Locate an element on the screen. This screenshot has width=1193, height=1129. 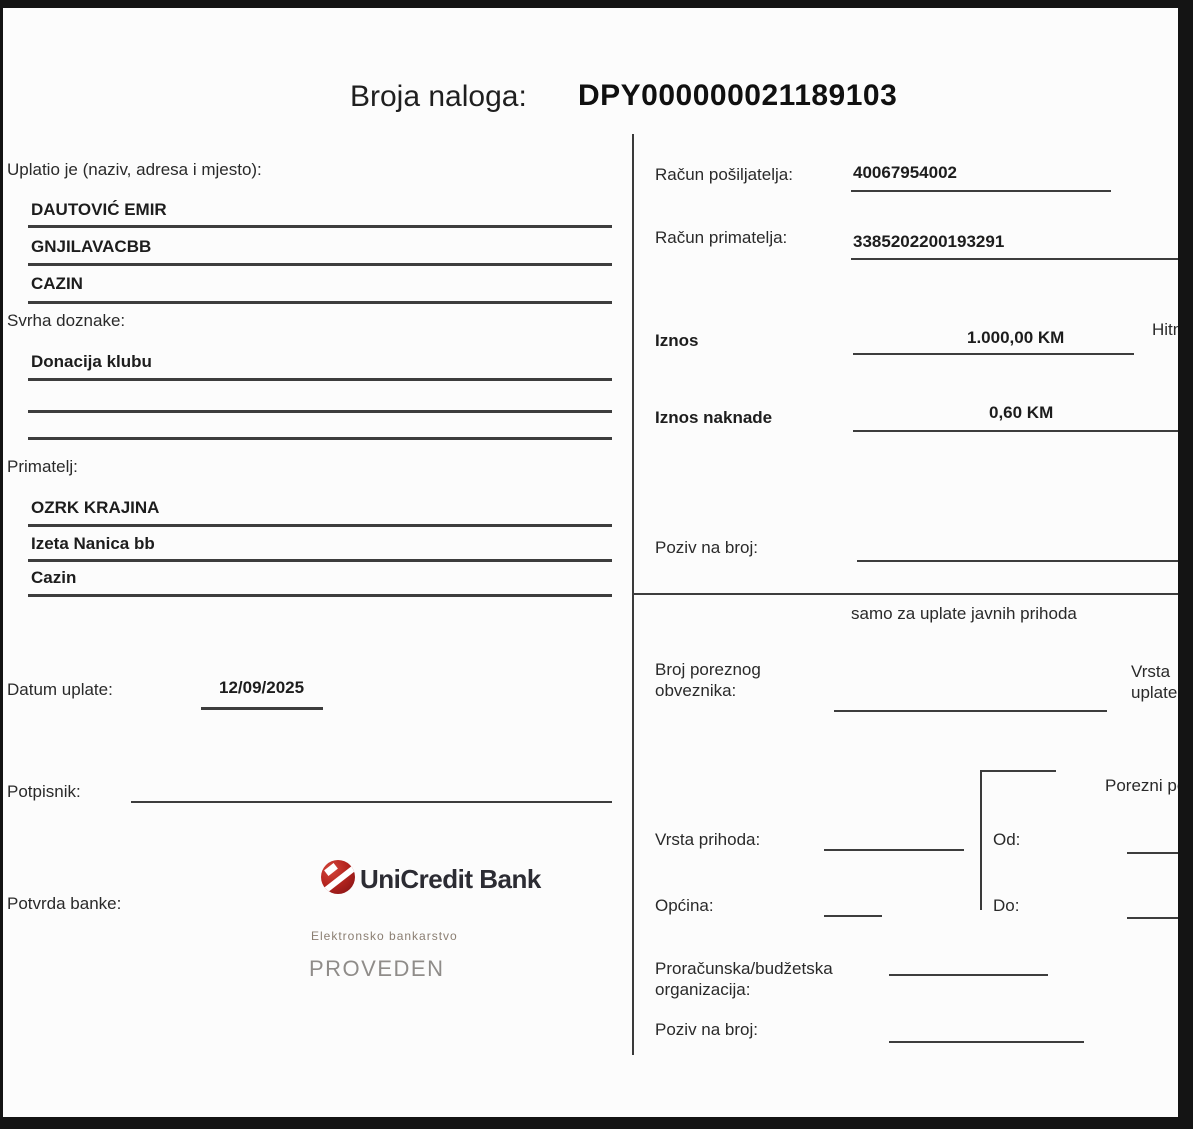
payer-city: CAZIN is located at coordinates (57, 283).